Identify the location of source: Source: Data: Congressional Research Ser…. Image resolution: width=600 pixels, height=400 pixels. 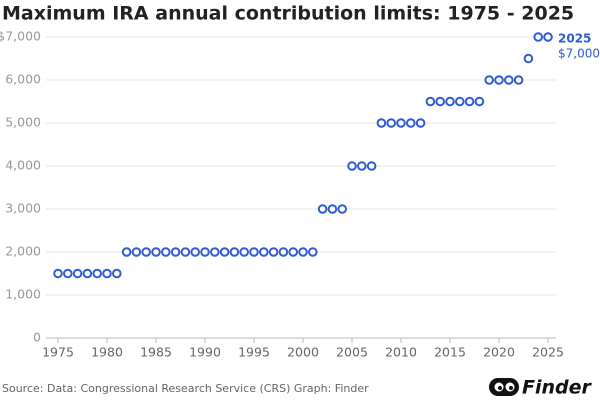
(185, 388).